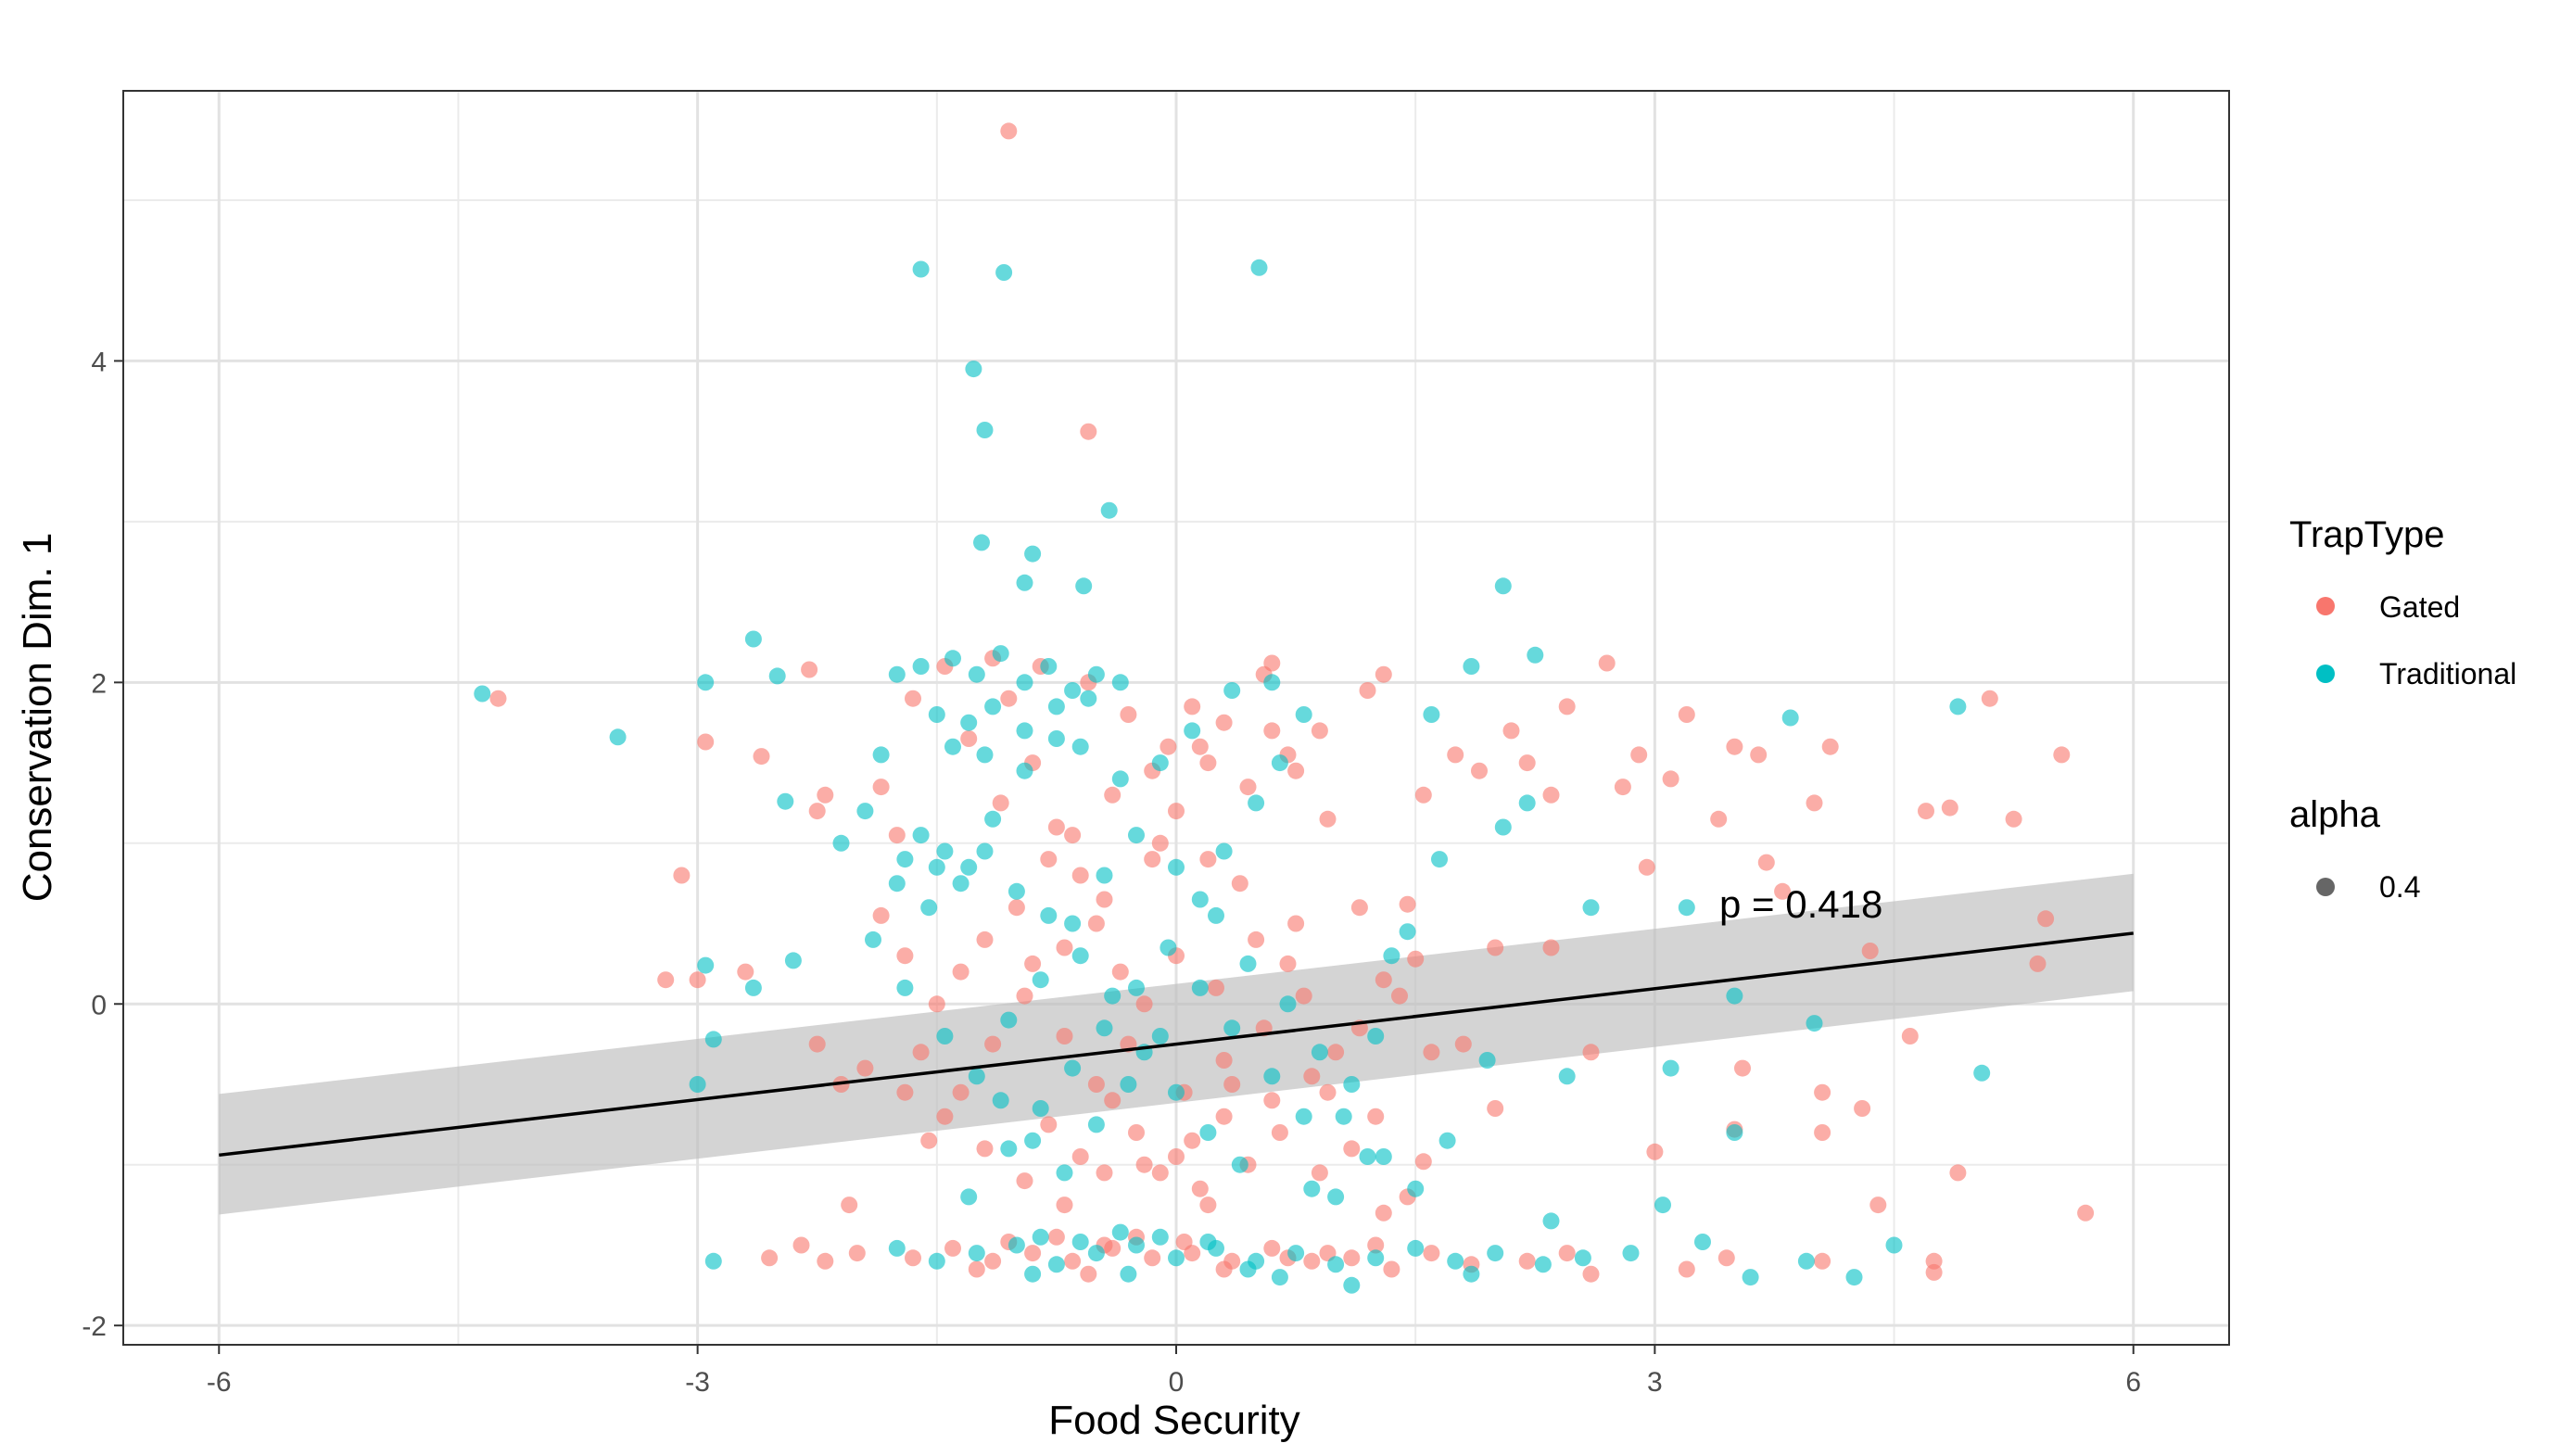  Describe the element at coordinates (219, 1382) in the screenshot. I see `x-tick-label: -6` at that location.